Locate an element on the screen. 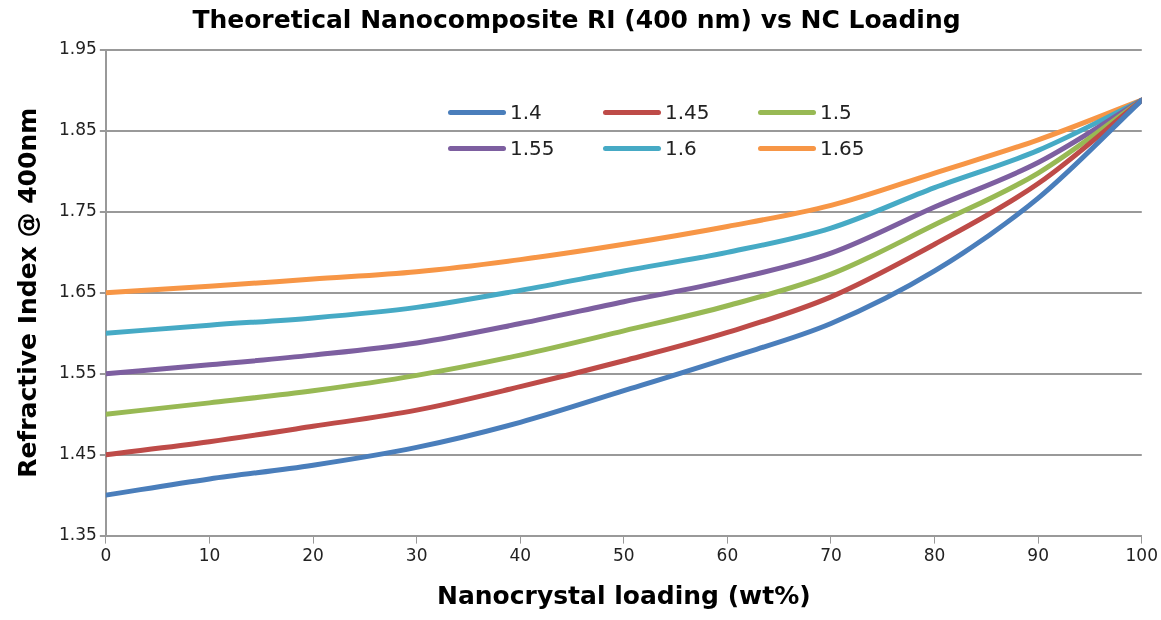  y-tick-label: 1.35 is located at coordinates (77, 534).